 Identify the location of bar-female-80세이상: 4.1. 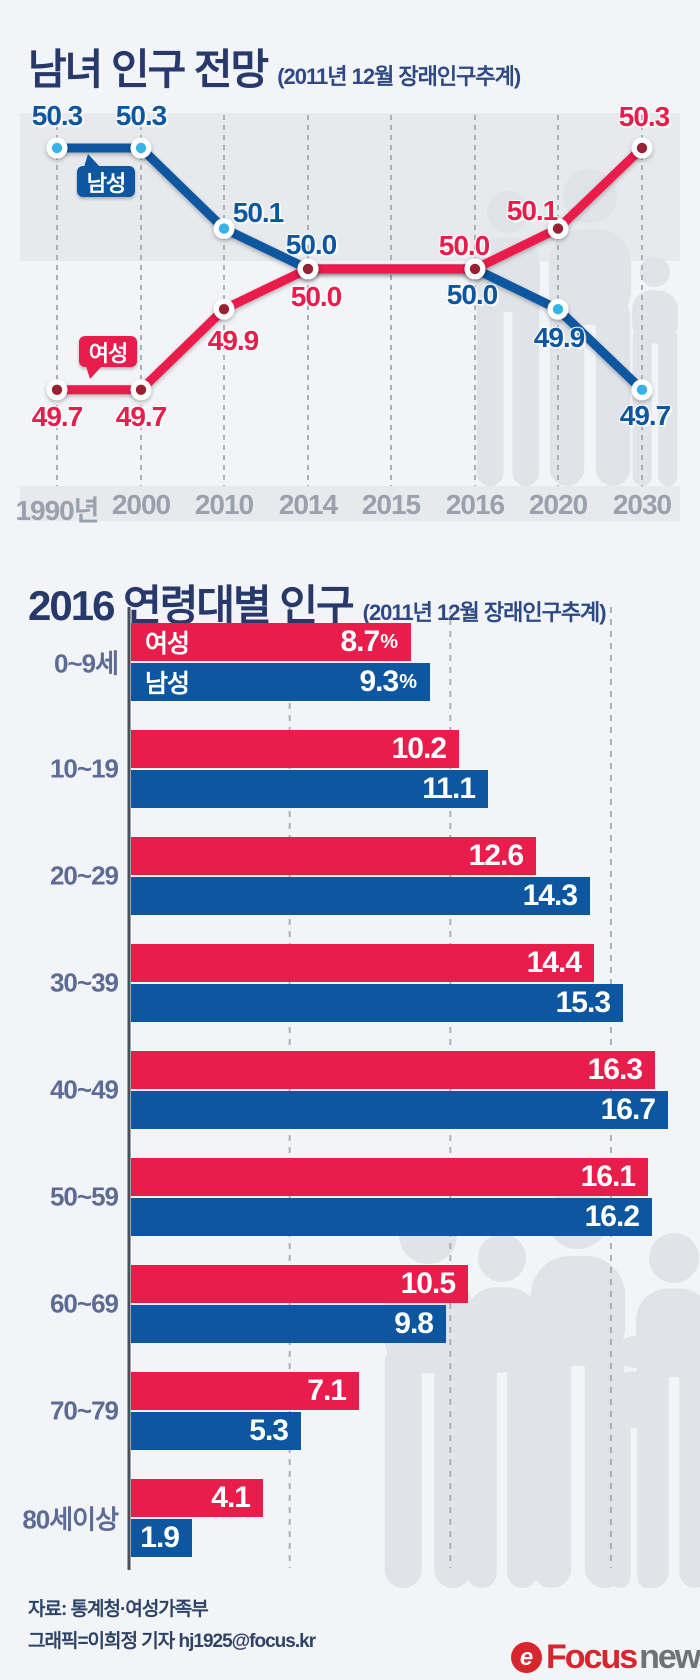
(197, 1498).